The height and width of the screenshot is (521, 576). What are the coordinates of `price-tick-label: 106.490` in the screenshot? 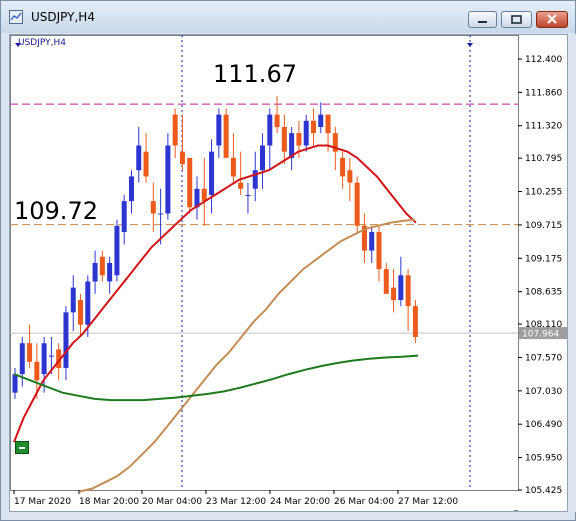 It's located at (543, 425).